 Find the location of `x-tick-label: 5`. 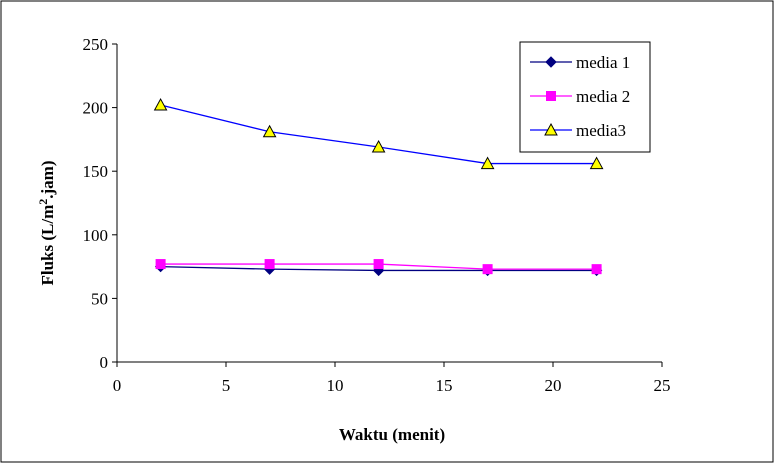

x-tick-label: 5 is located at coordinates (226, 385).